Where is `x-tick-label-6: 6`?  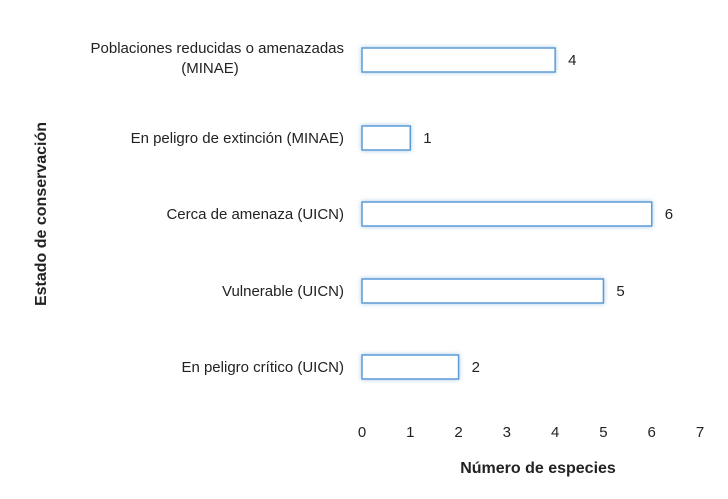 x-tick-label-6: 6 is located at coordinates (652, 432).